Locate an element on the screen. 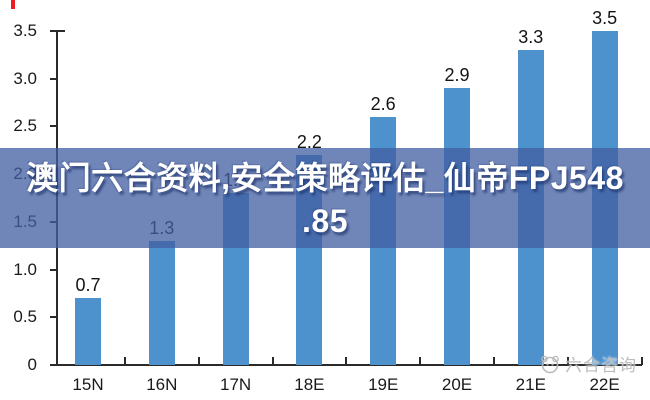 This screenshot has width=650, height=400. y-tick-label: 3.0 is located at coordinates (25, 78).